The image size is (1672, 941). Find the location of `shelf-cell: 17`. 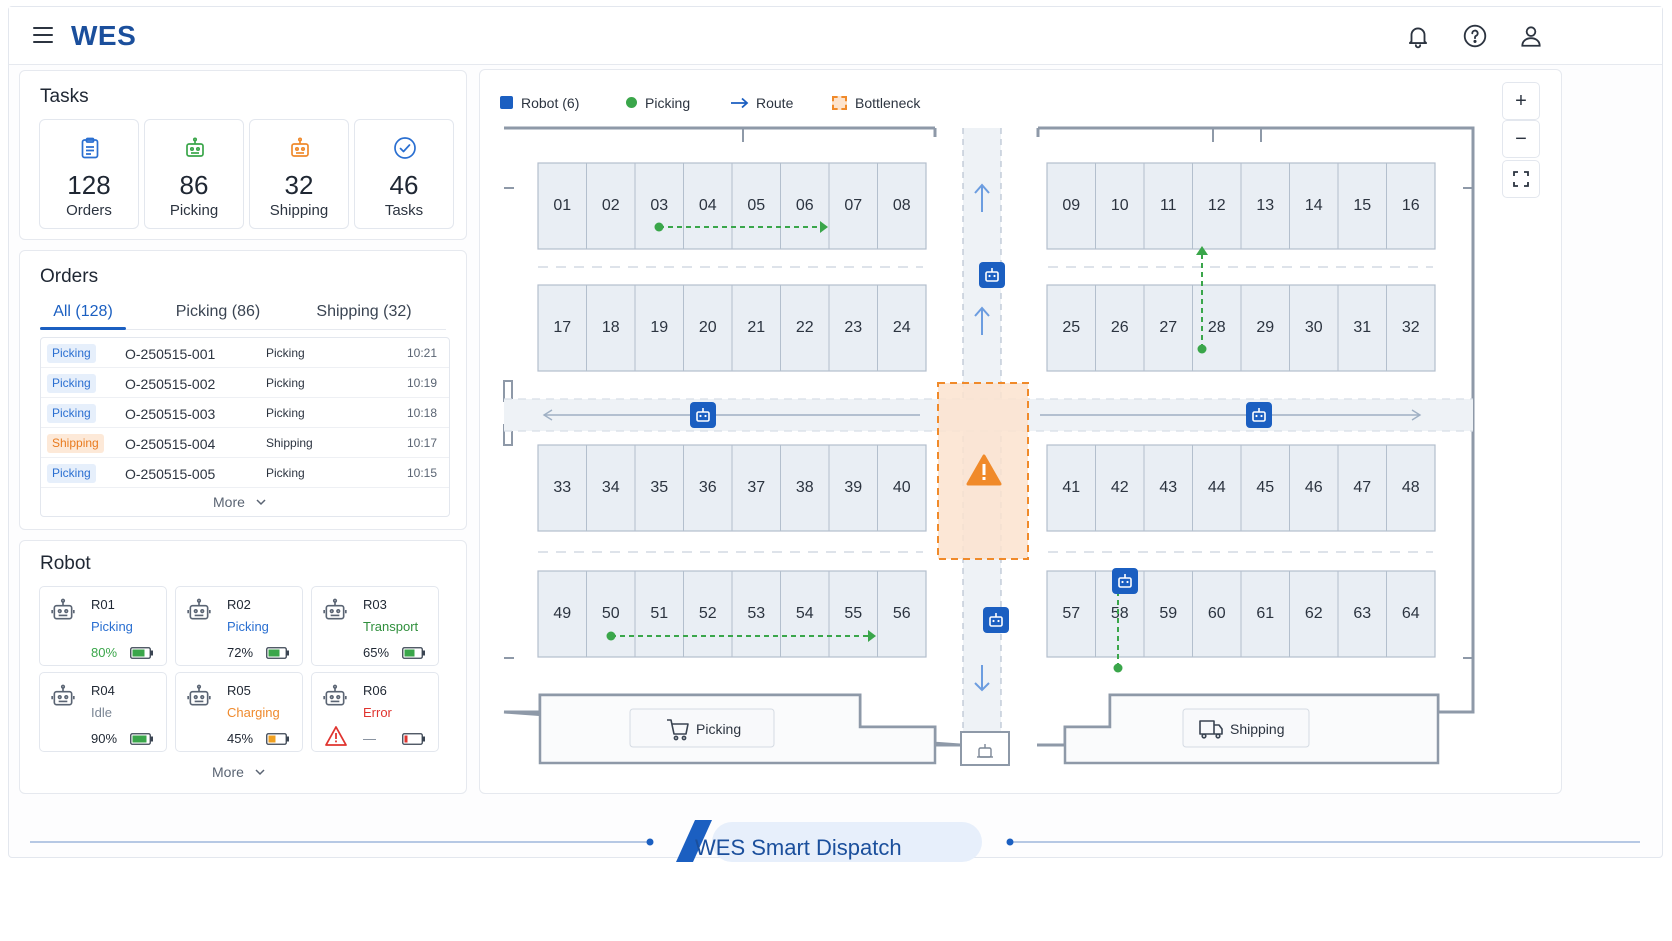

shelf-cell: 17 is located at coordinates (562, 327).